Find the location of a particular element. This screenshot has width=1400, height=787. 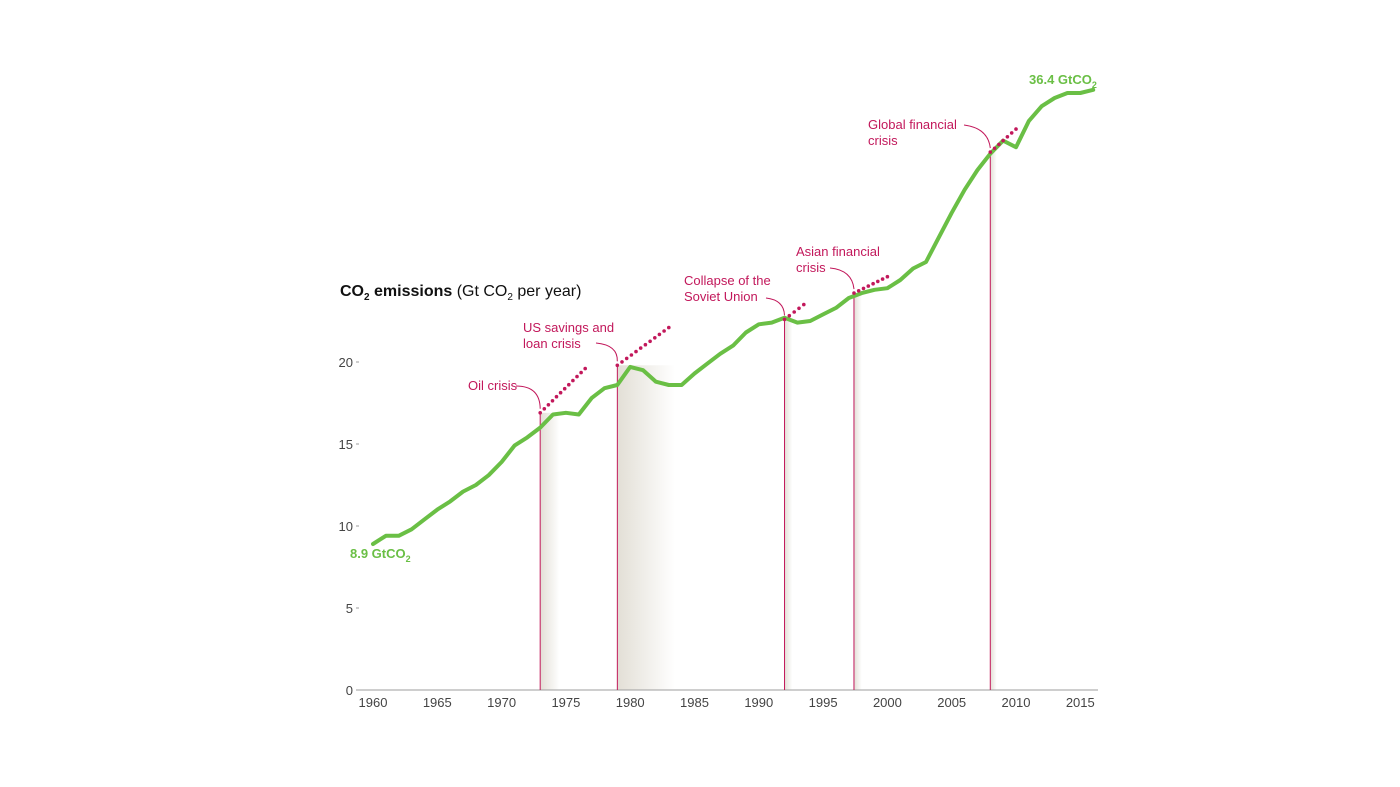

annotation-line: Oil crisis is located at coordinates (493, 385).